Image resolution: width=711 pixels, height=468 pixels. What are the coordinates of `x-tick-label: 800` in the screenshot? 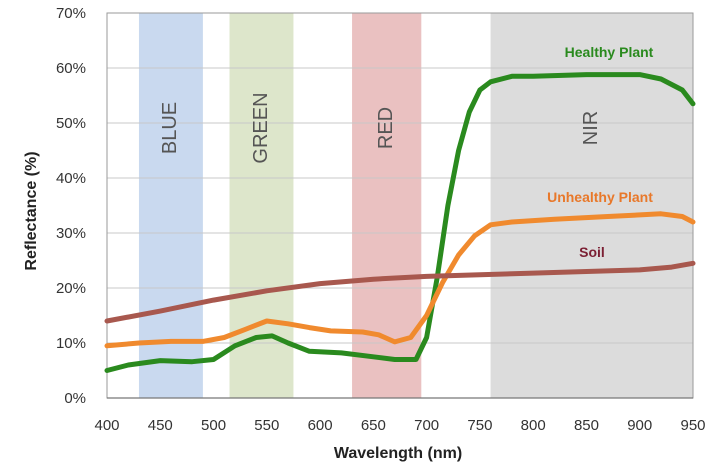 It's located at (533, 425).